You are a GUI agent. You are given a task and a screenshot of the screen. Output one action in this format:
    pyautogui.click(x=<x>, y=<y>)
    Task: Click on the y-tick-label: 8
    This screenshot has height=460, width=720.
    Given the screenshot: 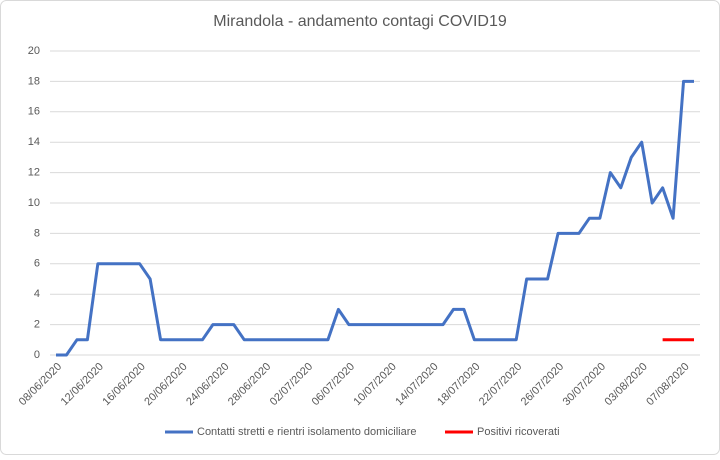 What is the action you would take?
    pyautogui.click(x=37, y=233)
    